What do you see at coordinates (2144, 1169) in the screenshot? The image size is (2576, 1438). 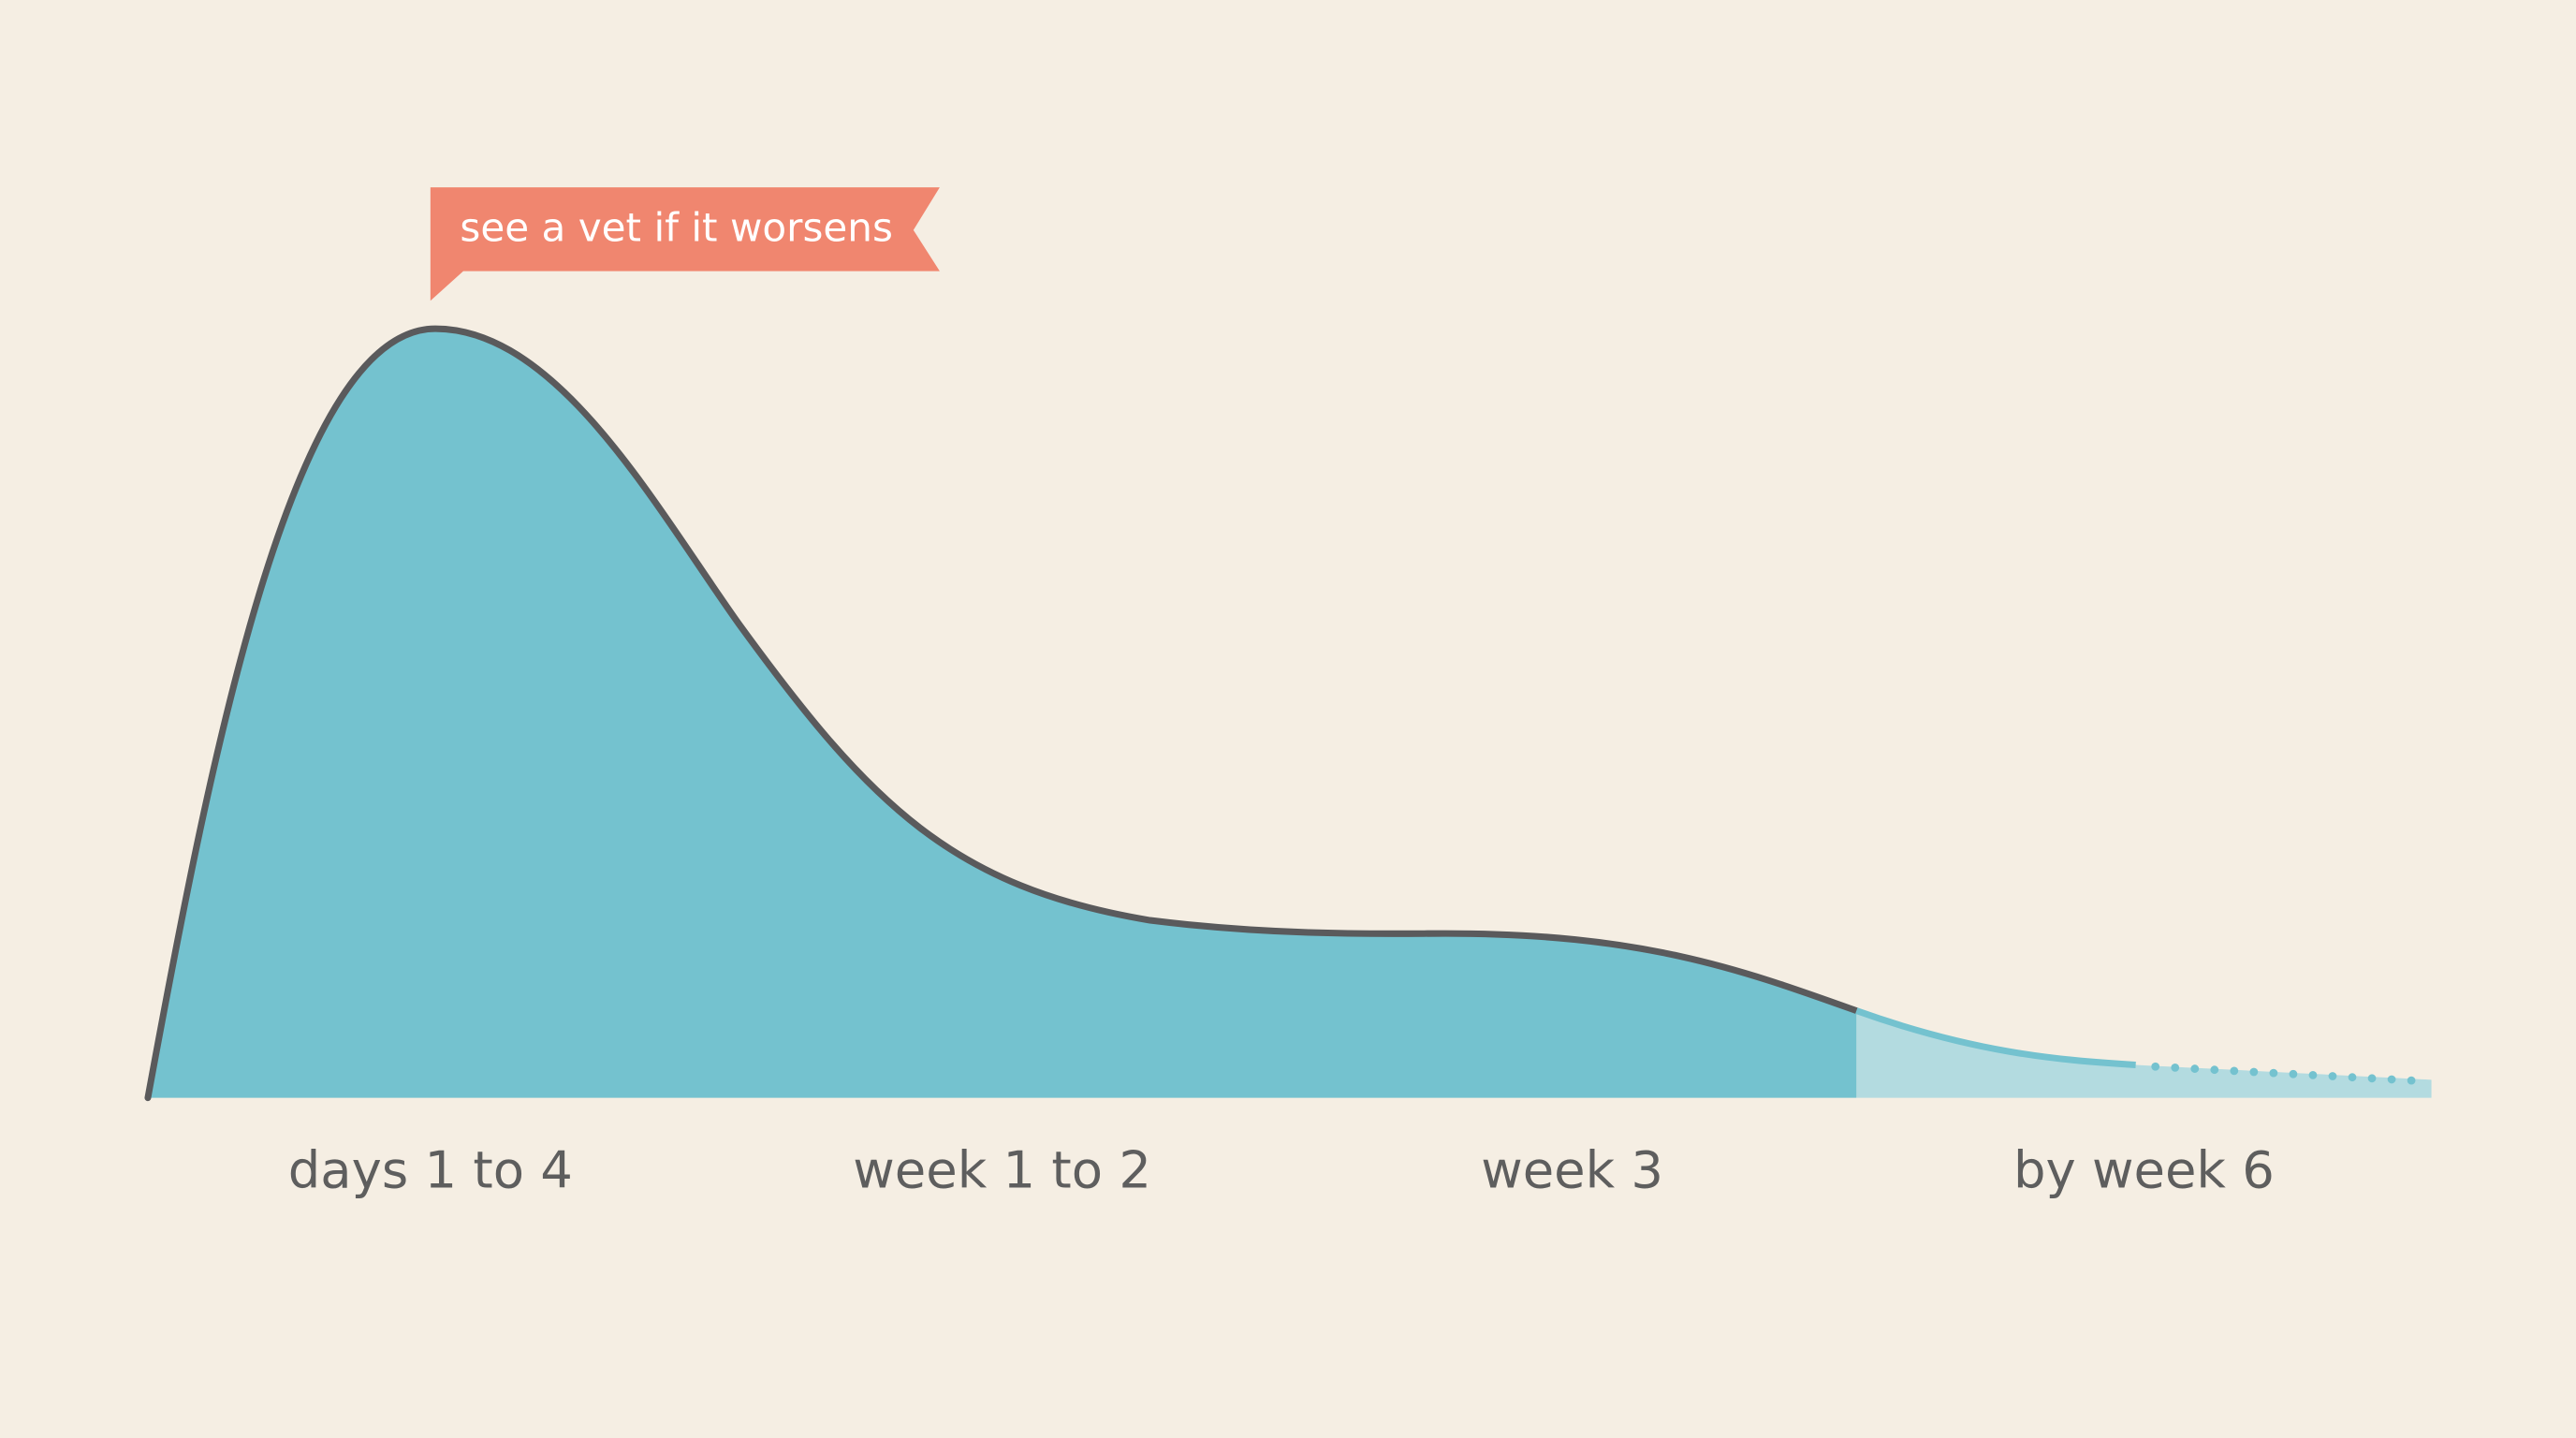 I see `stage-label: by week 6` at bounding box center [2144, 1169].